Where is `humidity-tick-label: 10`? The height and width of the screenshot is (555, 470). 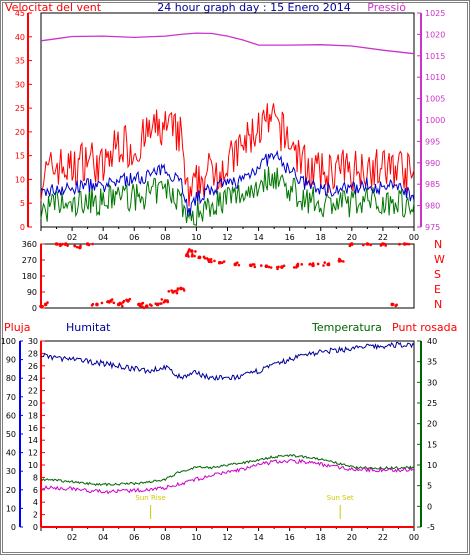
humidity-tick-label: 10 is located at coordinates (11, 508).